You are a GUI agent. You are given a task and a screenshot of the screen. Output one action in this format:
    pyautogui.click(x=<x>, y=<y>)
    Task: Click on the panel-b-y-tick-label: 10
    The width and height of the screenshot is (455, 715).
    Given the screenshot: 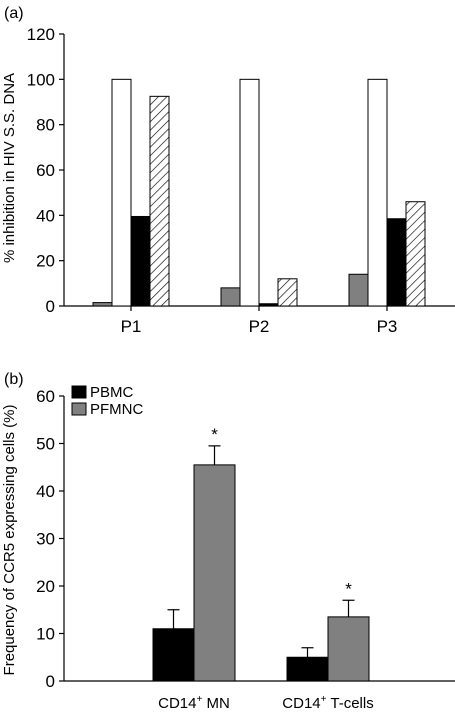 What is the action you would take?
    pyautogui.click(x=45, y=634)
    